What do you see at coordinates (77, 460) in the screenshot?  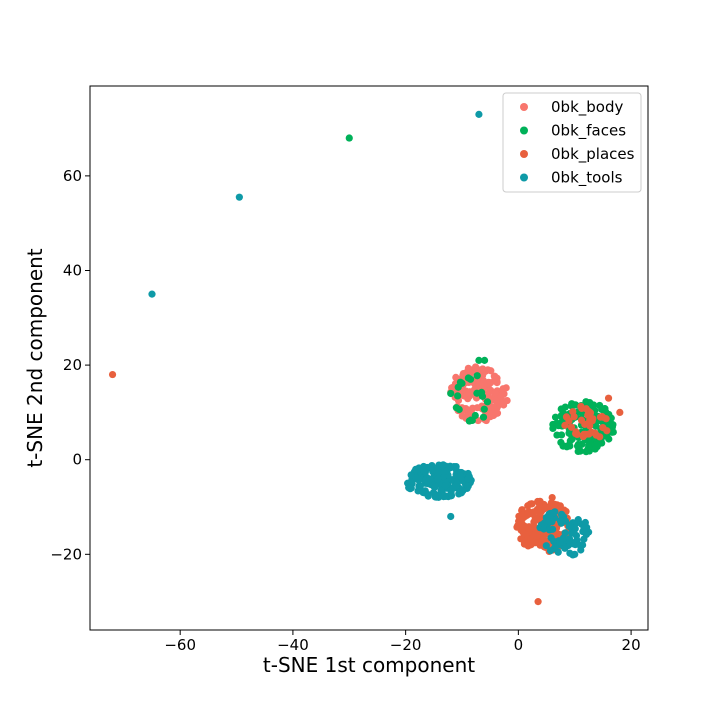 I see `y-tick-label: 0` at bounding box center [77, 460].